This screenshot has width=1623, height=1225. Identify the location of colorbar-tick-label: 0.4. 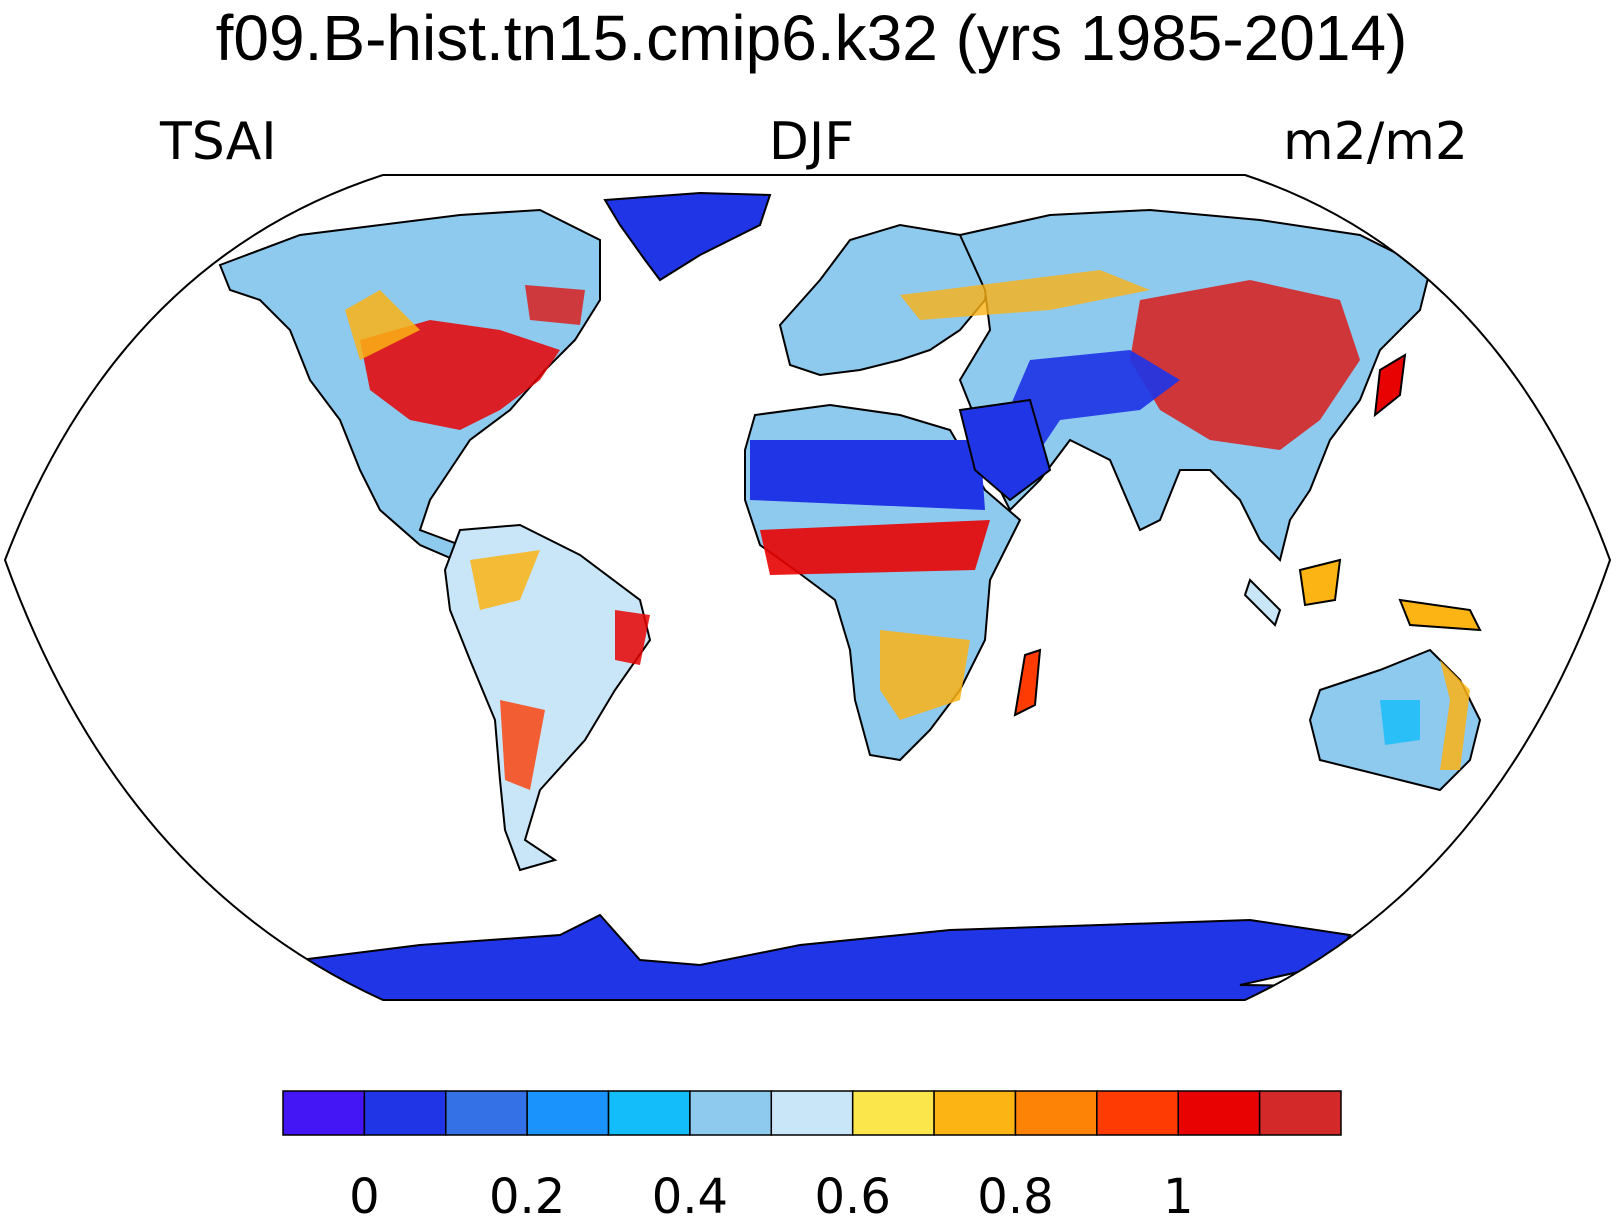
(690, 1197).